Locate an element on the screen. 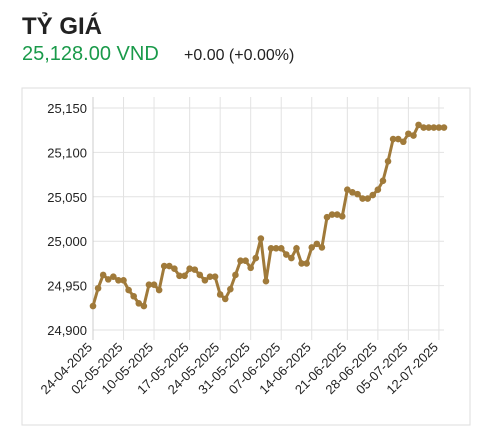 This screenshot has width=495, height=441. y-tick-label: 25,150 is located at coordinates (67, 108).